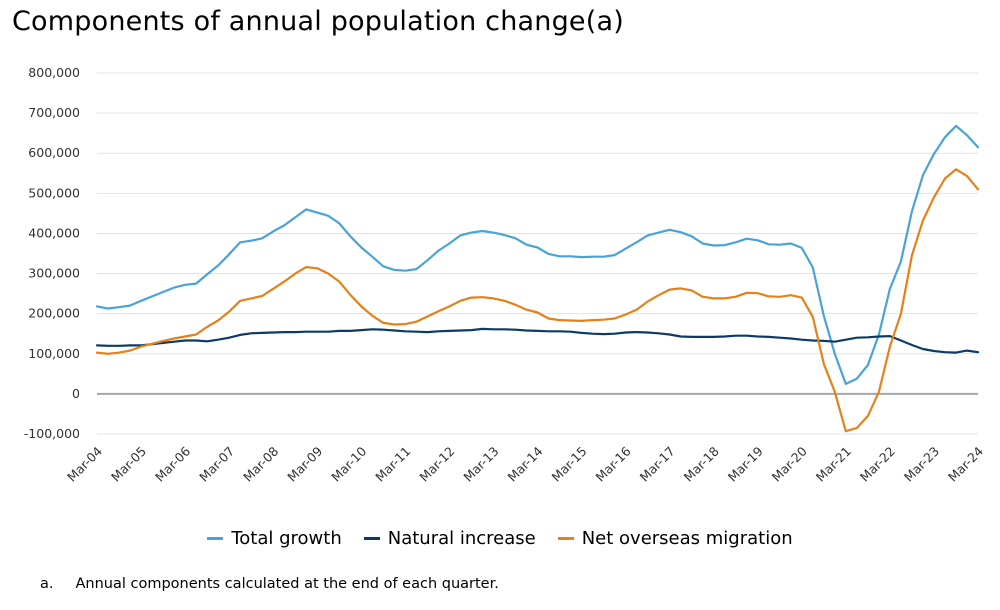 The height and width of the screenshot is (610, 1000). Describe the element at coordinates (565, 538) in the screenshot. I see `legend-swatch-net-overseas-migration` at that location.